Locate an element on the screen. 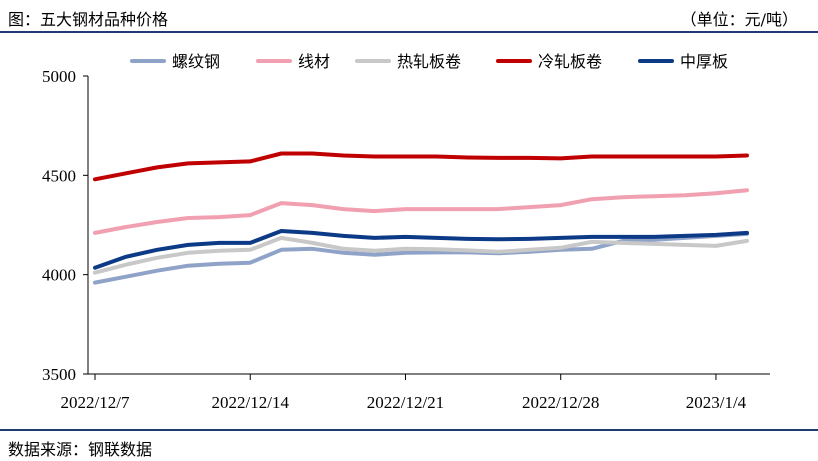  x-tick-label: 2022/12/14 is located at coordinates (251, 402).